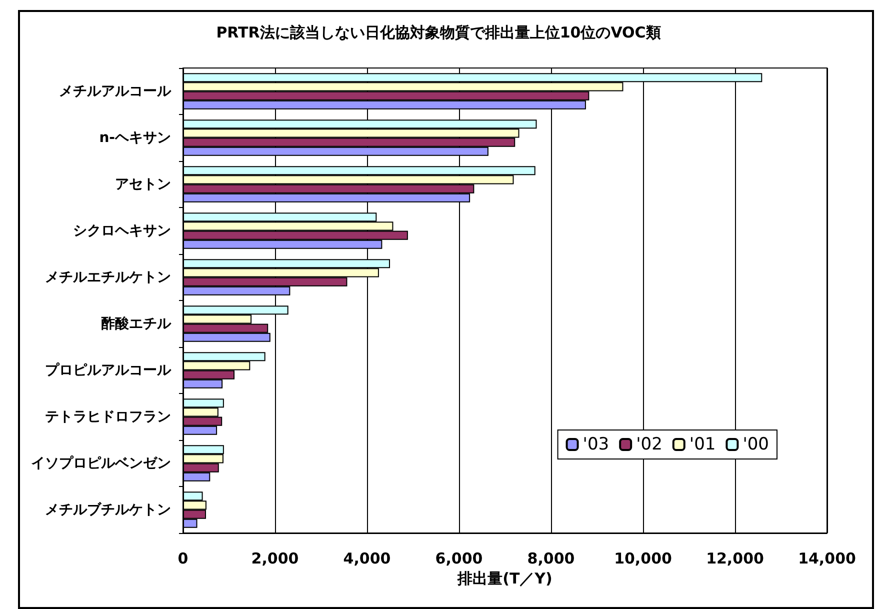 The image size is (877, 609). What do you see at coordinates (643, 559) in the screenshot?
I see `x-tick-label: 10,000` at bounding box center [643, 559].